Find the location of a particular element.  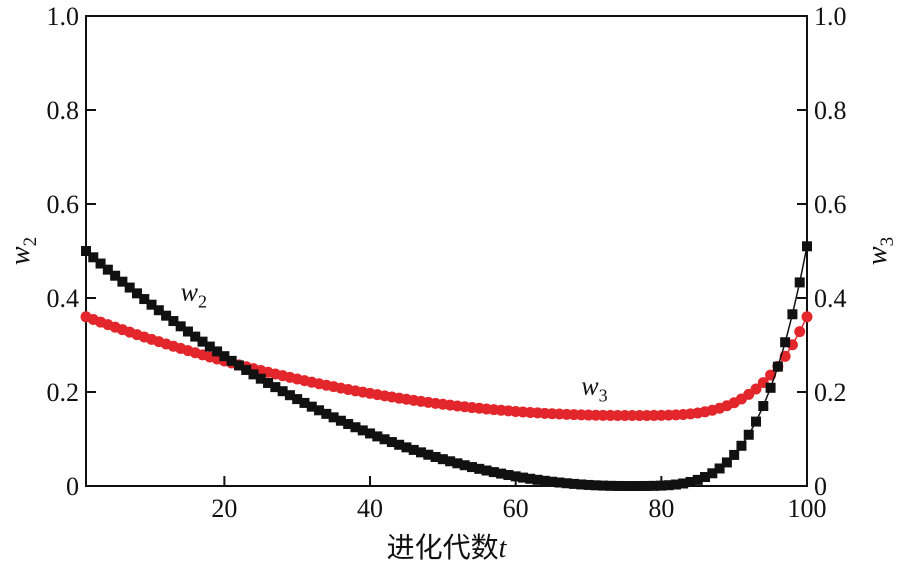

y-left-axis-title-base: w is located at coordinates (20, 255).